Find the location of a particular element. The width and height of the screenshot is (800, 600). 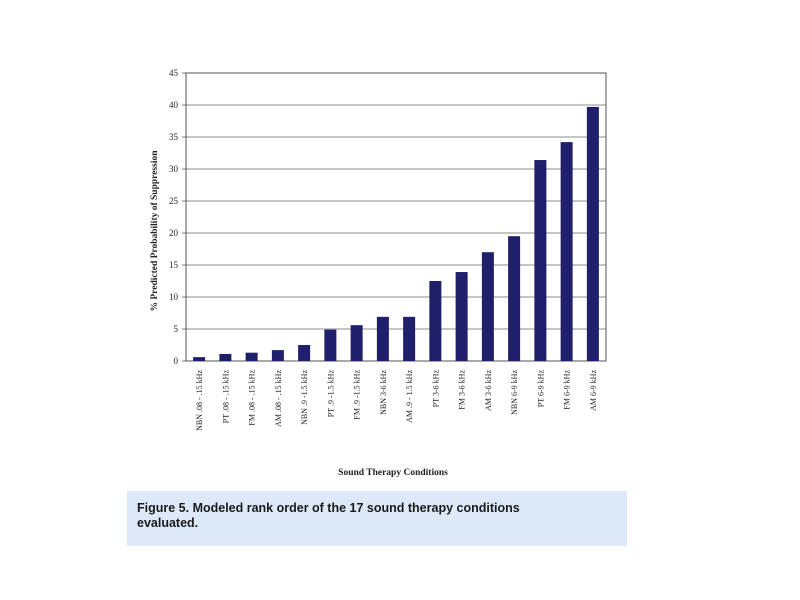

y-tick-label: 15 is located at coordinates (174, 265).